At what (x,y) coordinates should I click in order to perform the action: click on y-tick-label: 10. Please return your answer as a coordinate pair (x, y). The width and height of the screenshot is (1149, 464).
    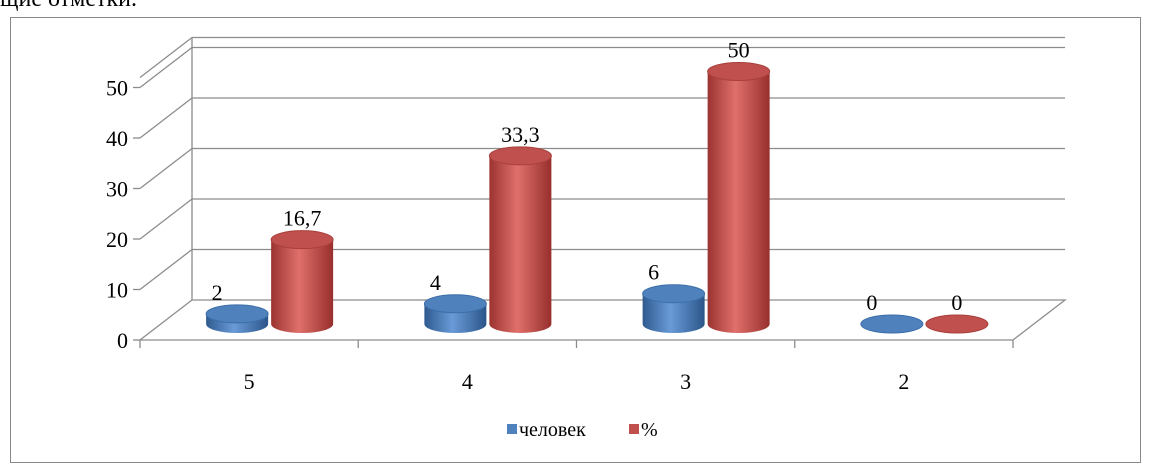
    Looking at the image, I should click on (117, 290).